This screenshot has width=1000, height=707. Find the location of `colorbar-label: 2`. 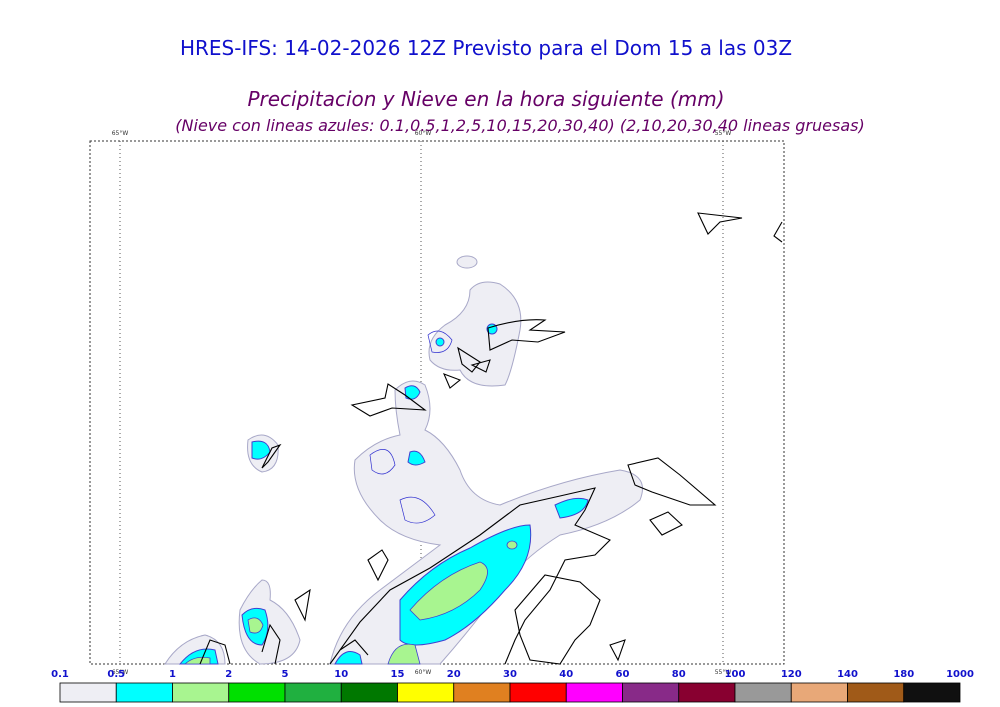

colorbar-label: 2 is located at coordinates (228, 674).